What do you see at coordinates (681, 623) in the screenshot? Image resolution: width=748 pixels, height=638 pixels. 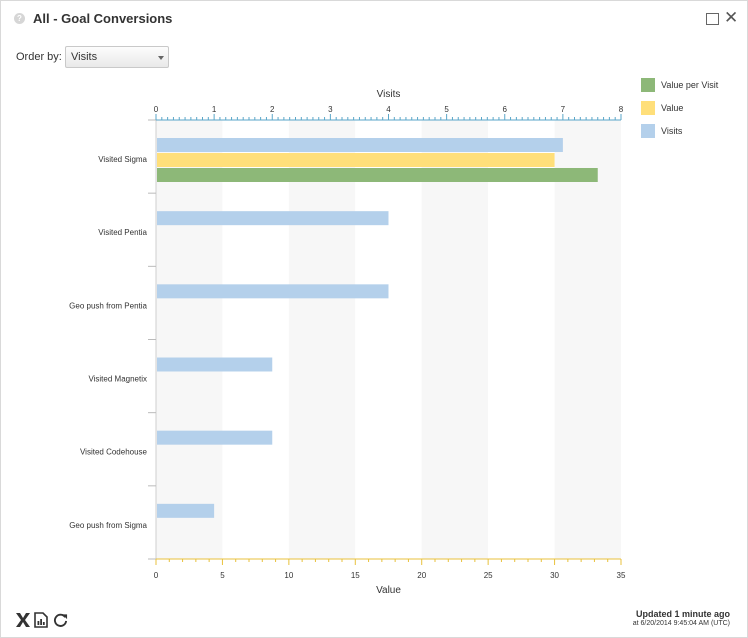 I see `updated-timestamp: at 6/20/2014 9:45:04 AM (UTC)` at bounding box center [681, 623].